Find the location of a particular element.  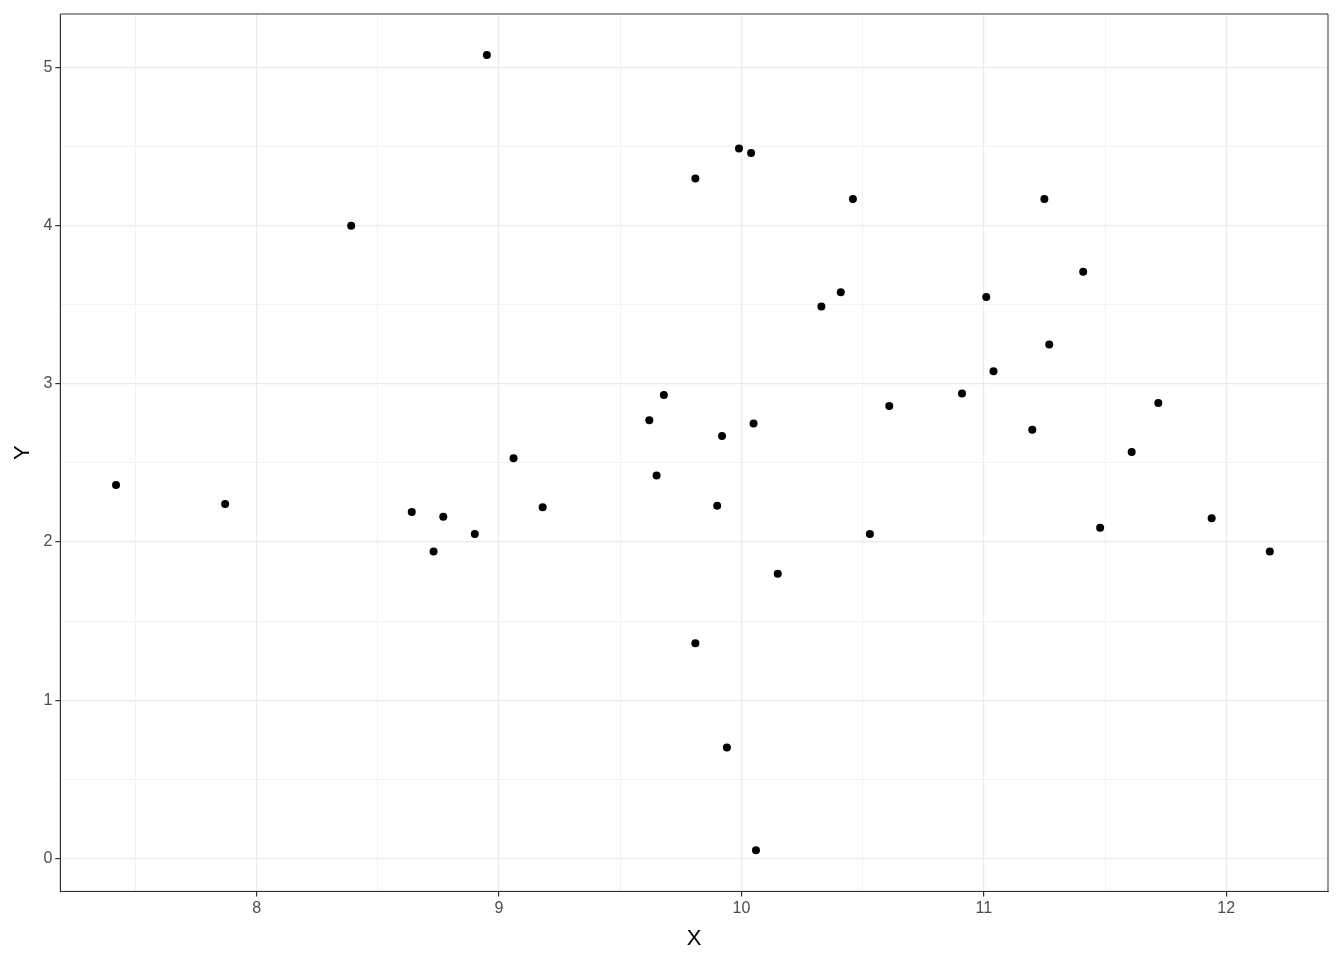

x-axis-title: X is located at coordinates (694, 937).